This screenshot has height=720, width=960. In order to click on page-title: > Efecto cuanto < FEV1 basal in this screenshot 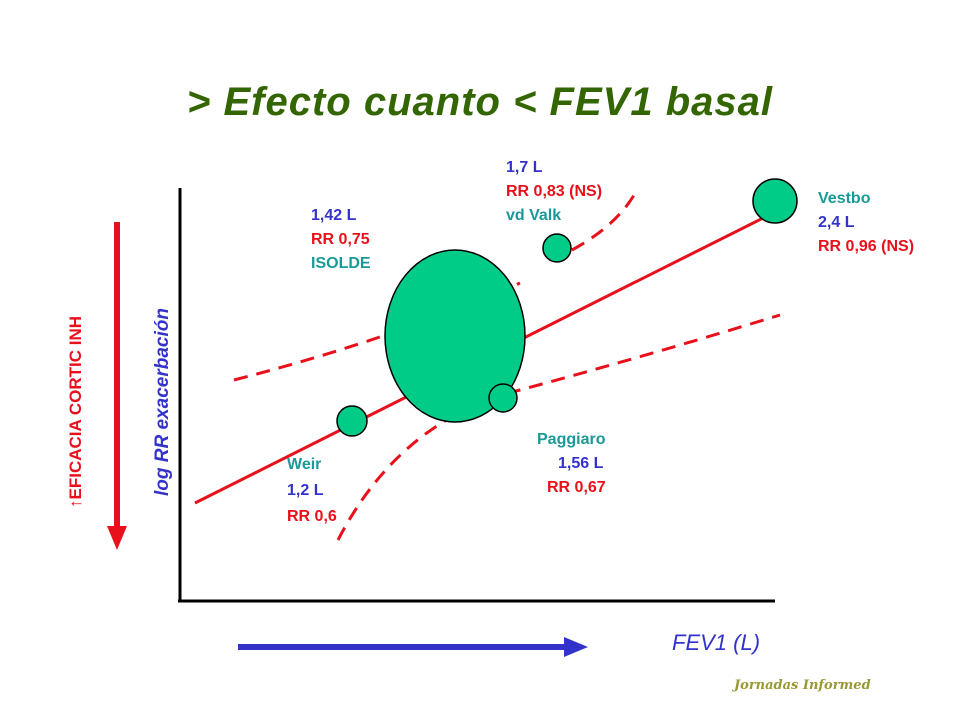, I will do `click(480, 102)`.